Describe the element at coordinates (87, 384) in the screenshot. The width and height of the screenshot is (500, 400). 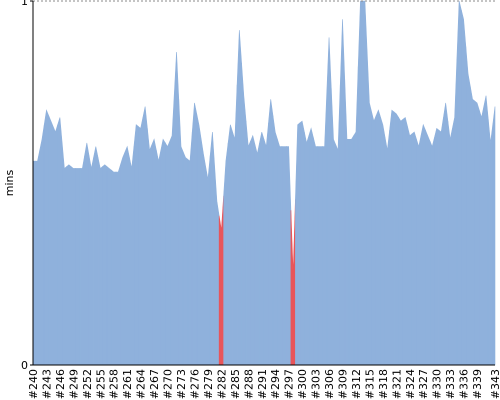
I see `x-tick-label: #252` at that location.